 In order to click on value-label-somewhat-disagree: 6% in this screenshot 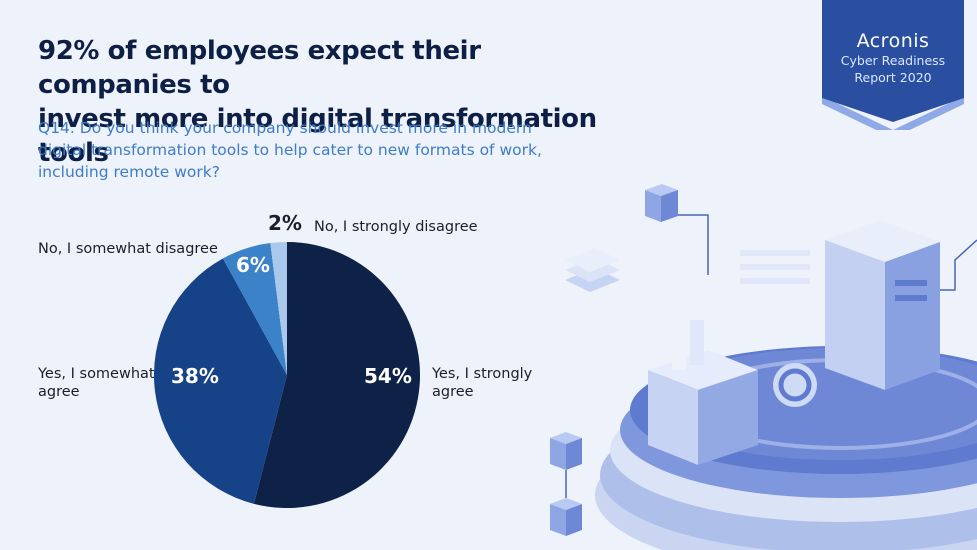, I will do `click(253, 265)`.